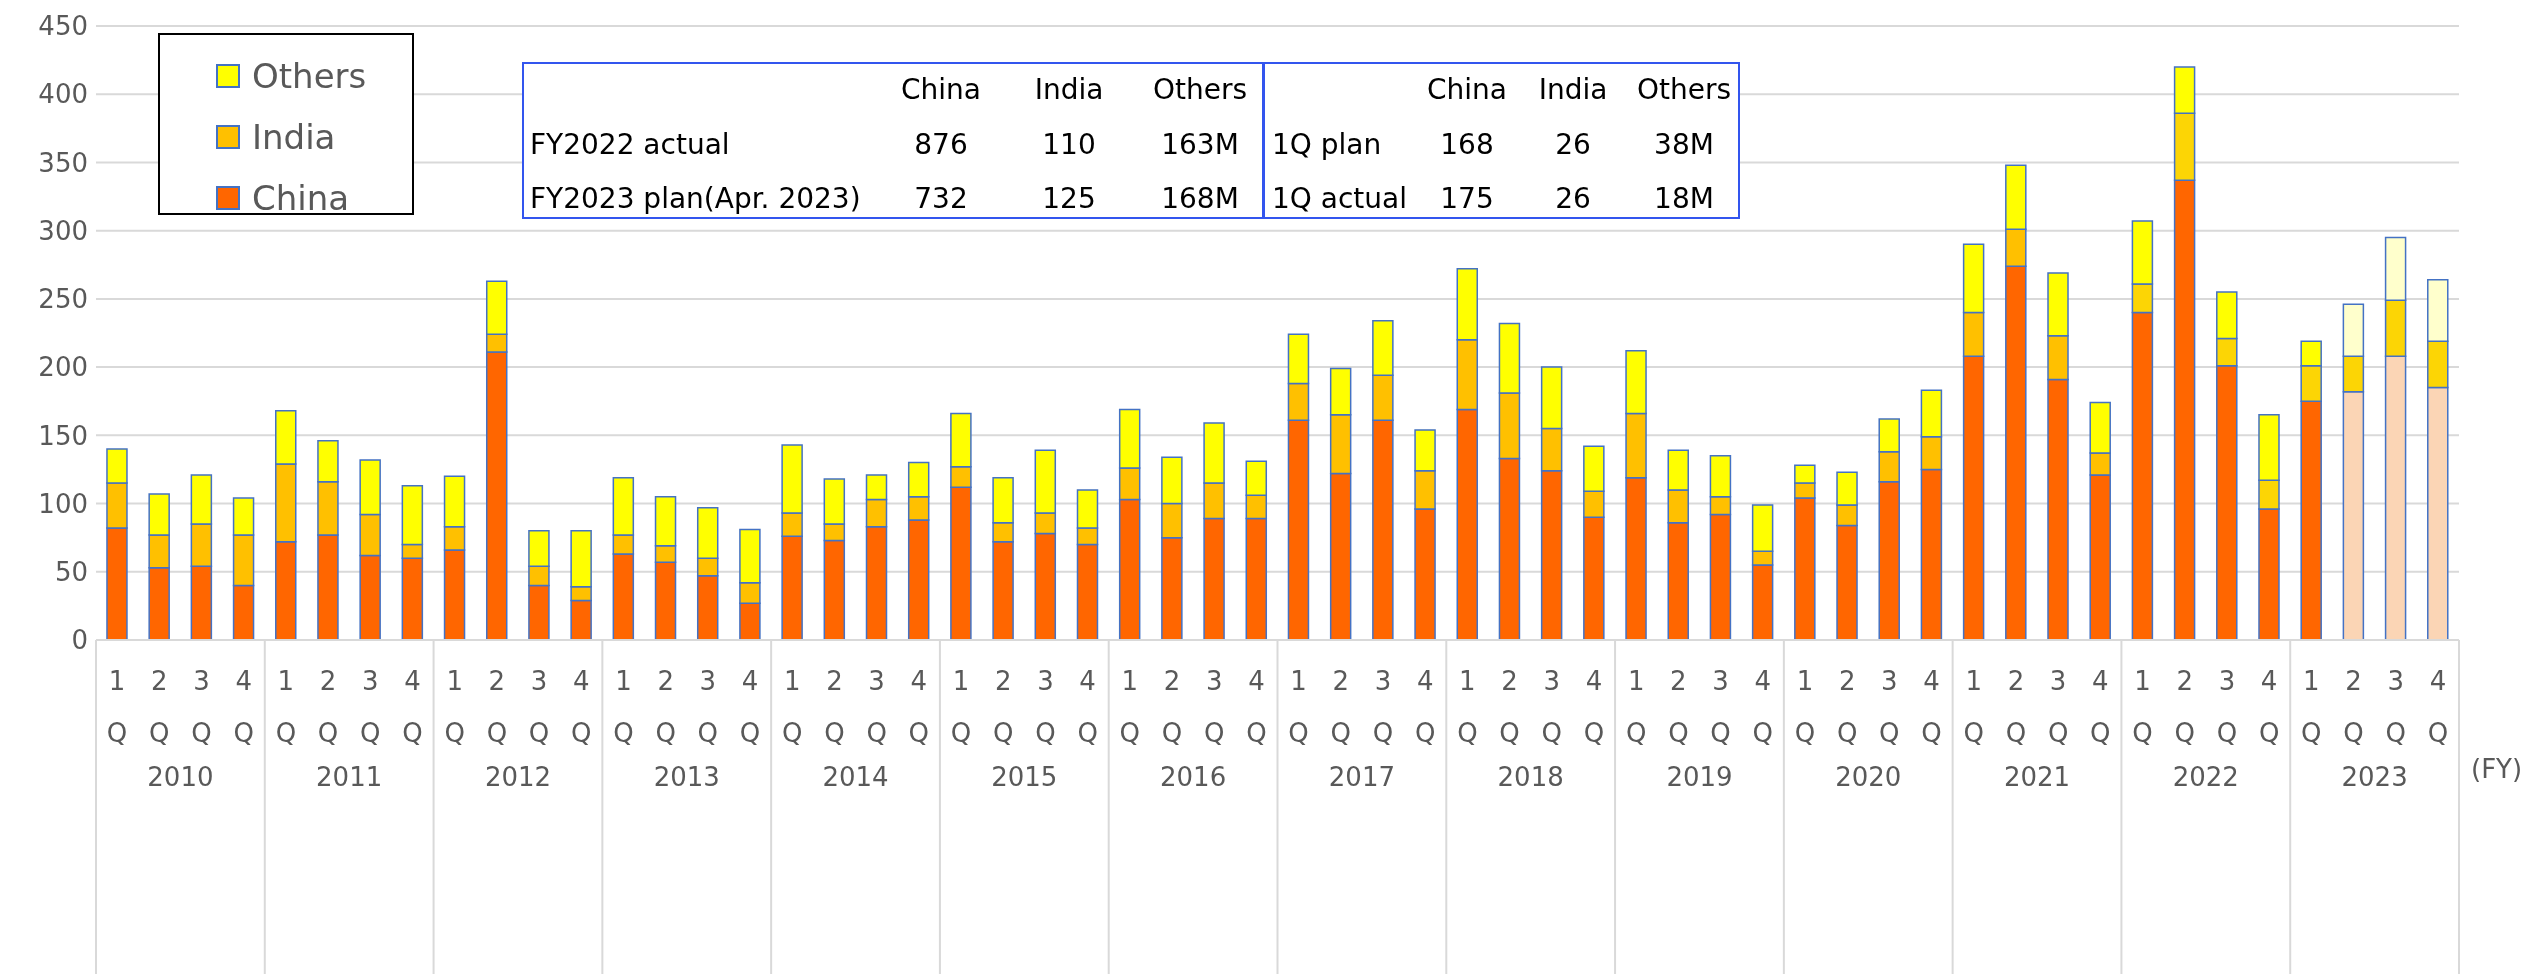  I want to click on annotation: 125, so click(1069, 198).